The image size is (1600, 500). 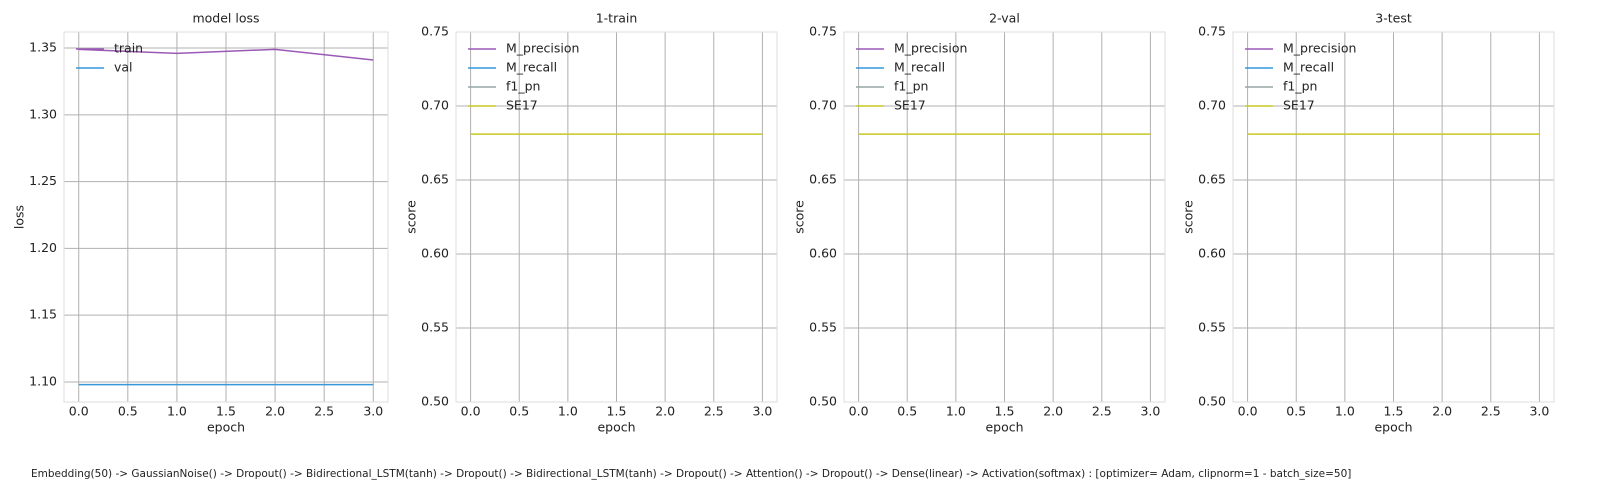 I want to click on y-tick-label: 1.15, so click(x=43, y=314).